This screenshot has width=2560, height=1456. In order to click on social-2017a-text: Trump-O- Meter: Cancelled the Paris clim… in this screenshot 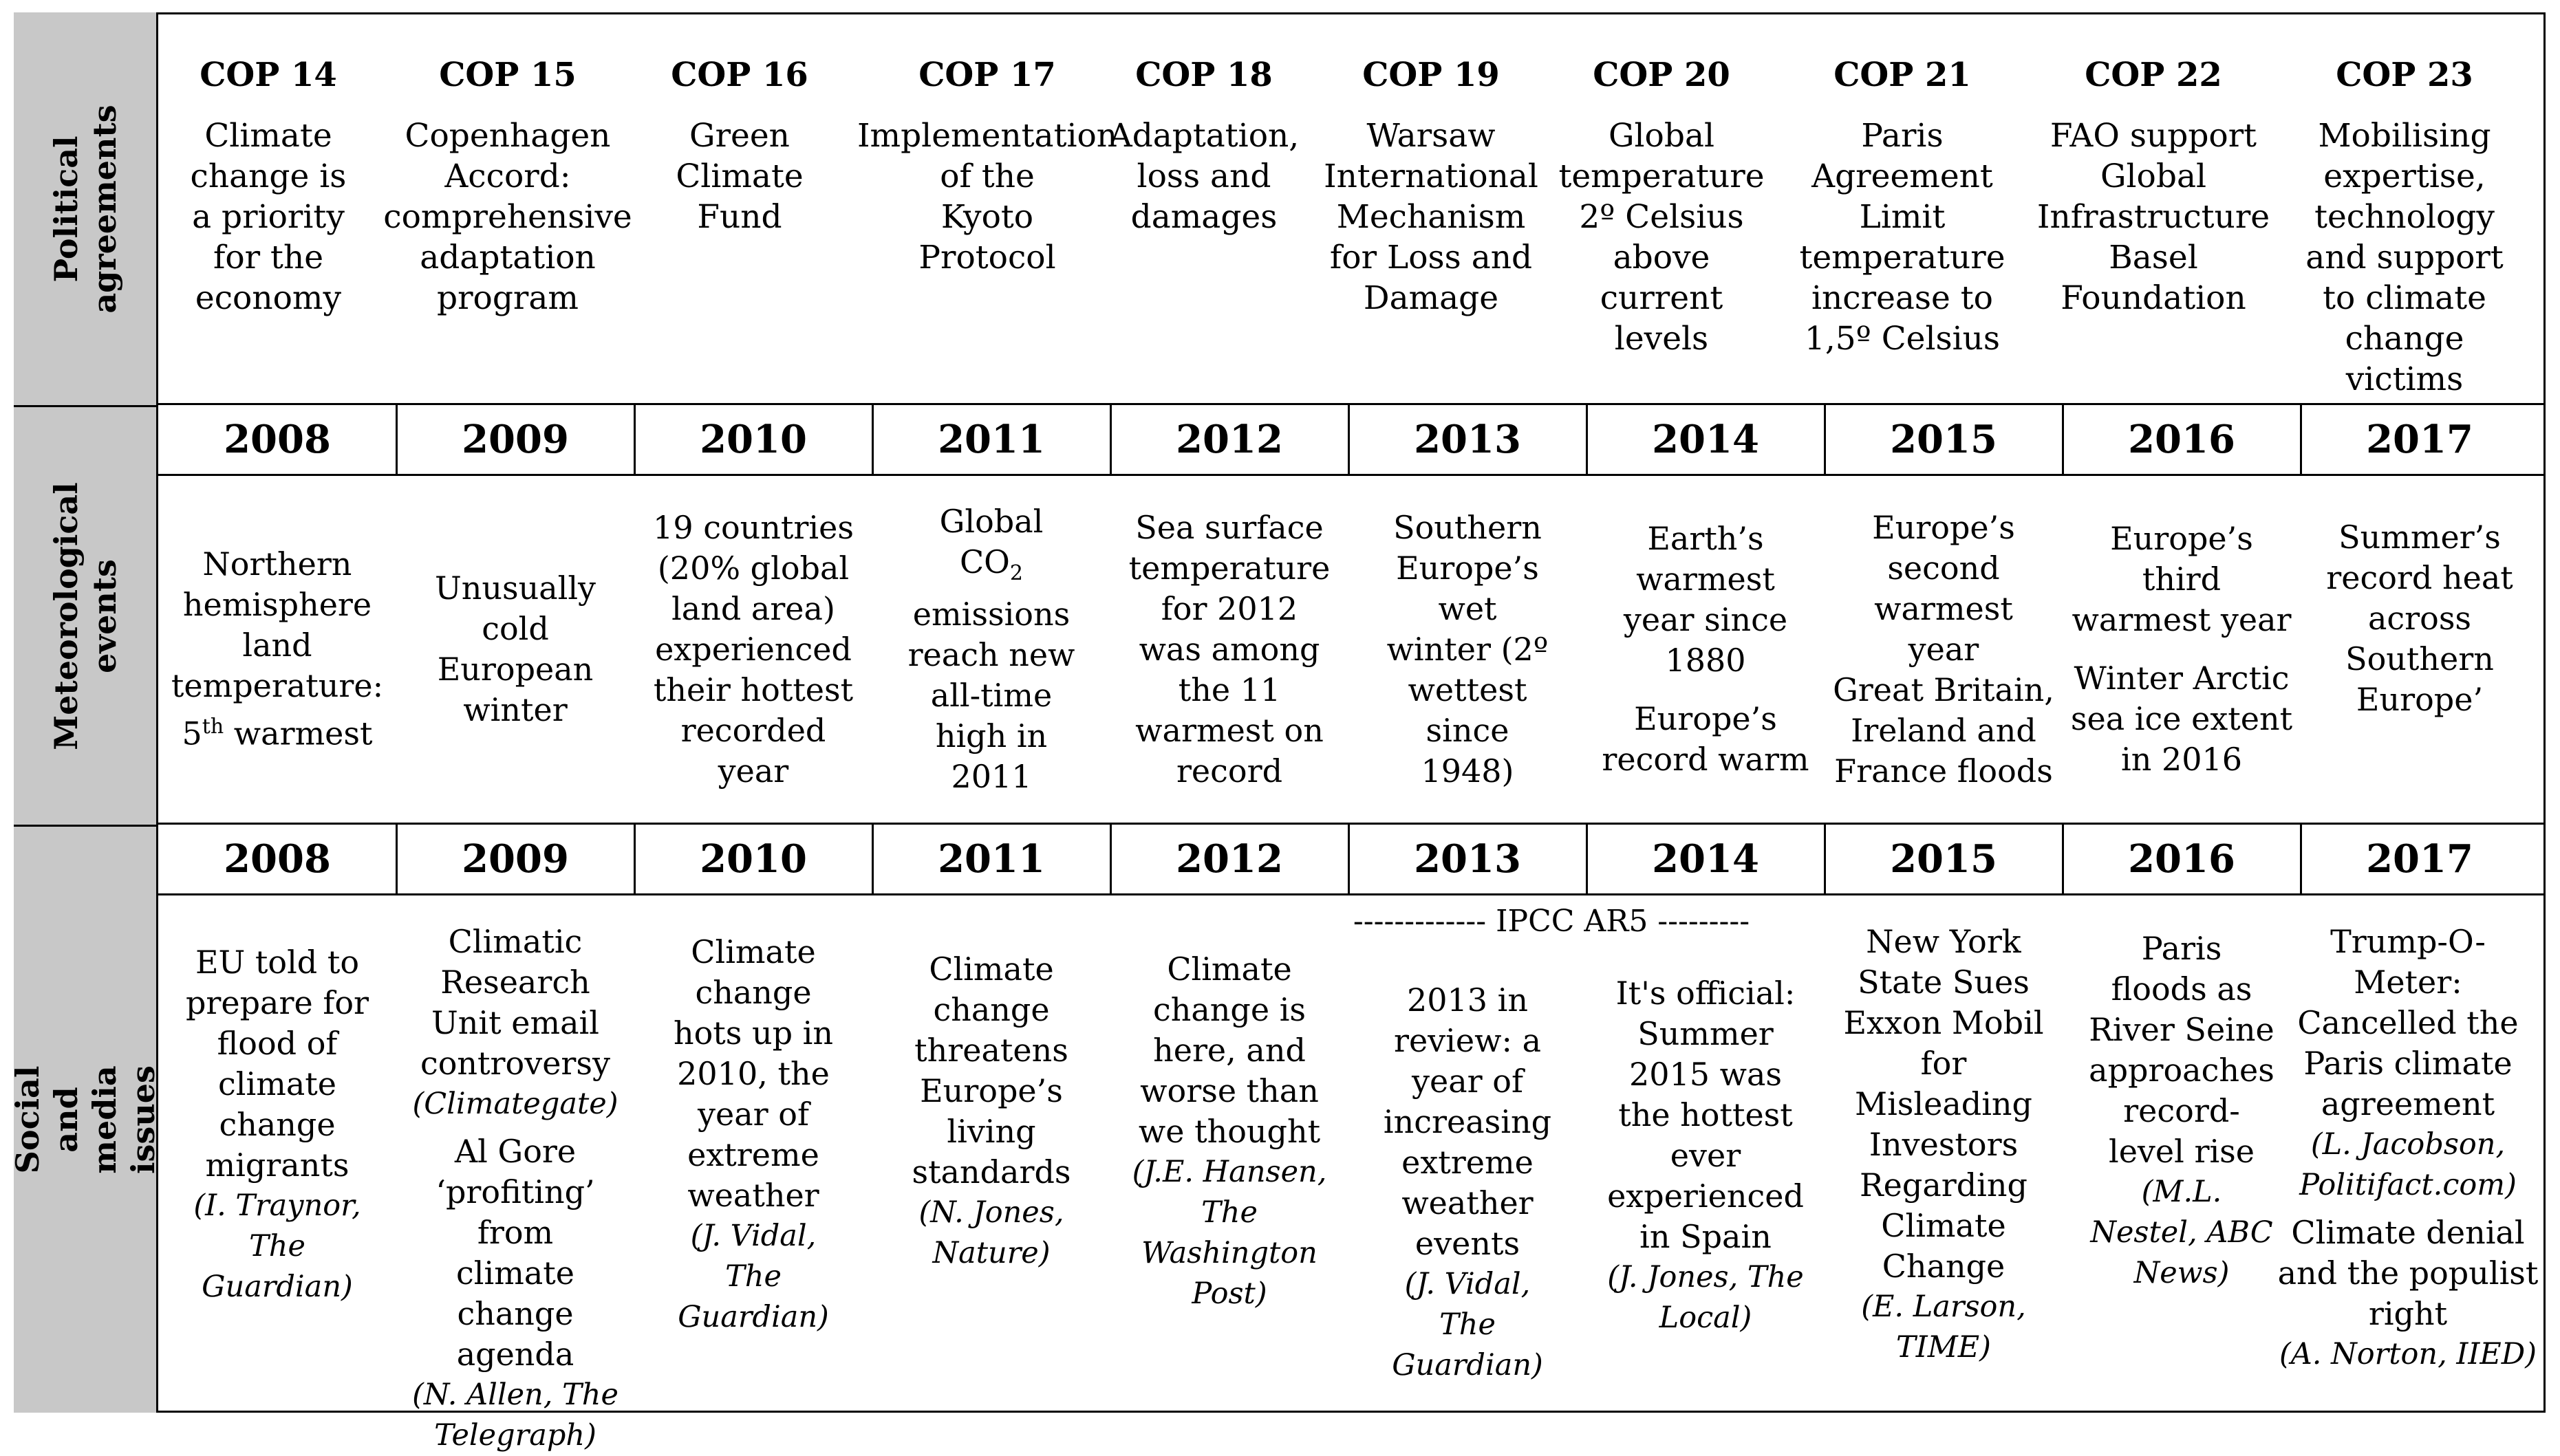, I will do `click(2408, 1022)`.